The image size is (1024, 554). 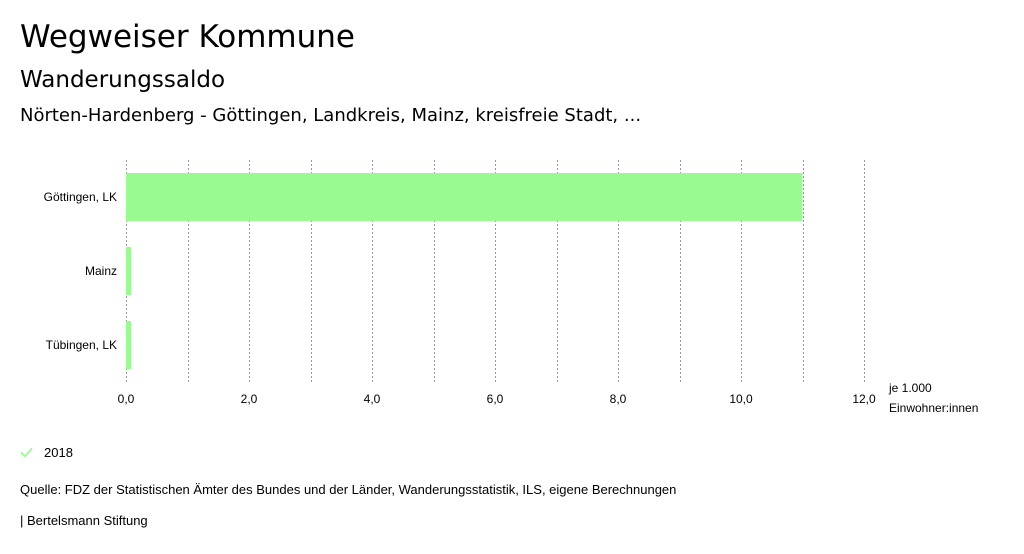 I want to click on chart-subtitle: Wanderungssaldo, so click(x=123, y=80).